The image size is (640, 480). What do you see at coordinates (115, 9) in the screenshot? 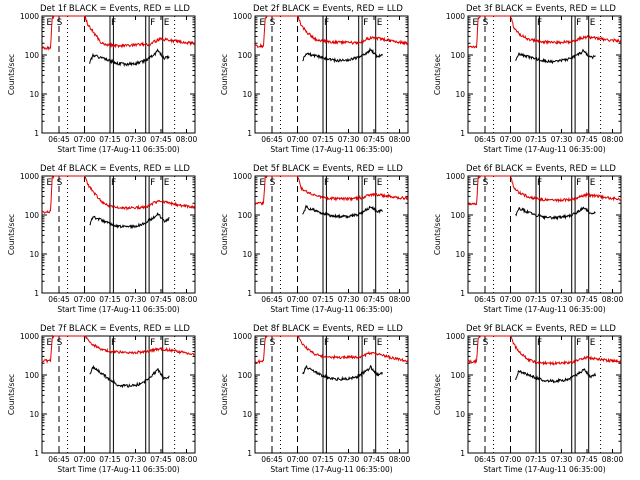
I see `panel-title: Det 1f BLACK = Events, RED = LLD` at bounding box center [115, 9].